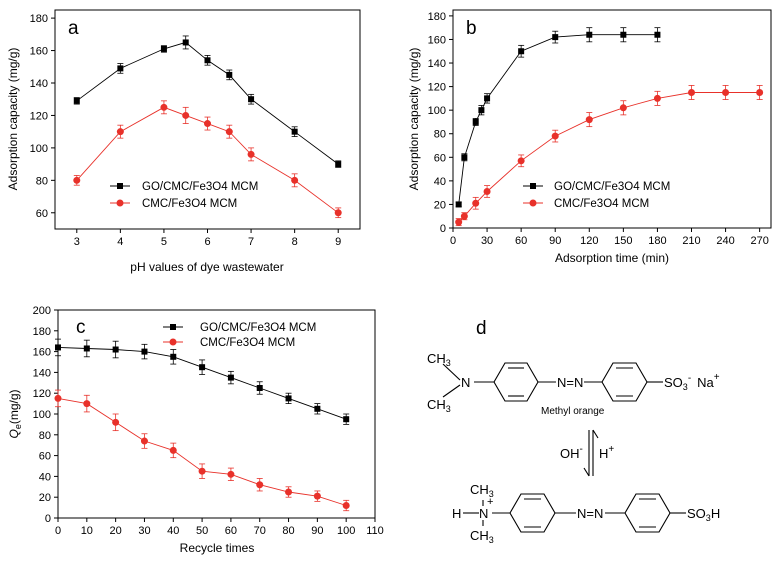 Image resolution: width=778 pixels, height=562 pixels. I want to click on x-tick-label-a-5: 8, so click(295, 242).